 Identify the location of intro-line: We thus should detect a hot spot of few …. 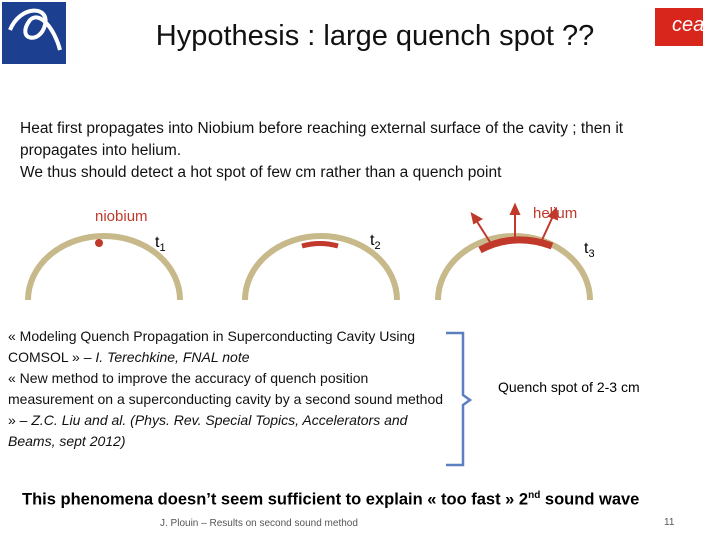
(261, 172).